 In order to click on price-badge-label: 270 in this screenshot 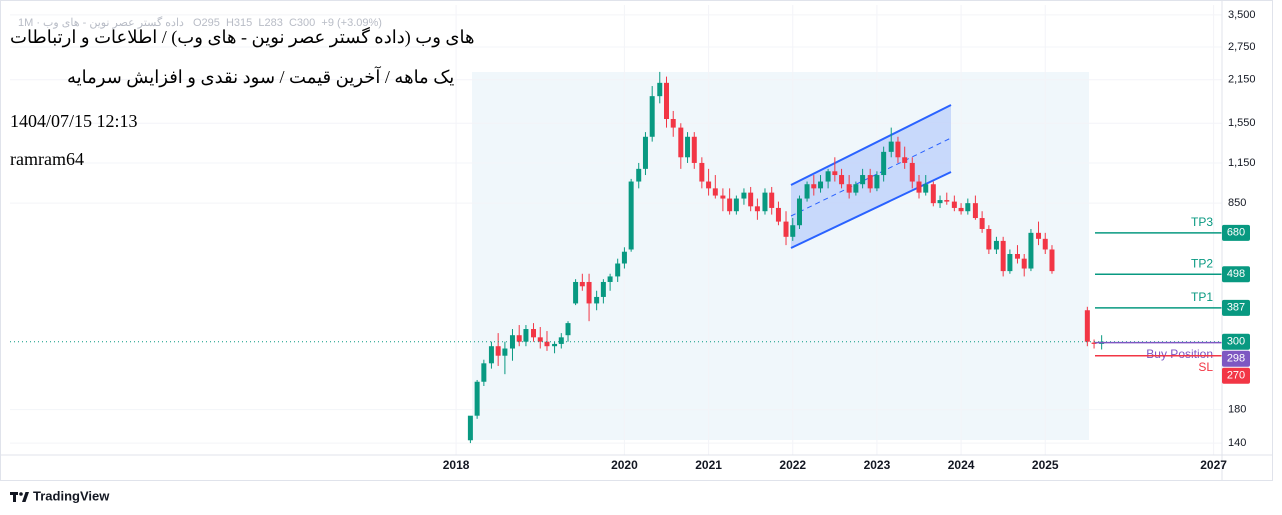, I will do `click(1236, 376)`.